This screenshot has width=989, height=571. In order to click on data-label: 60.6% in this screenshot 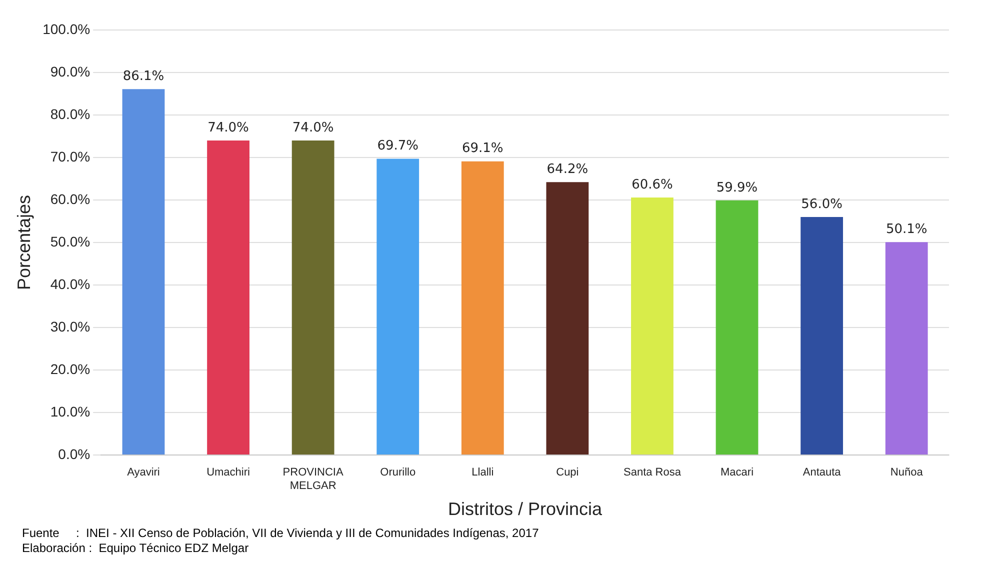, I will do `click(652, 184)`.